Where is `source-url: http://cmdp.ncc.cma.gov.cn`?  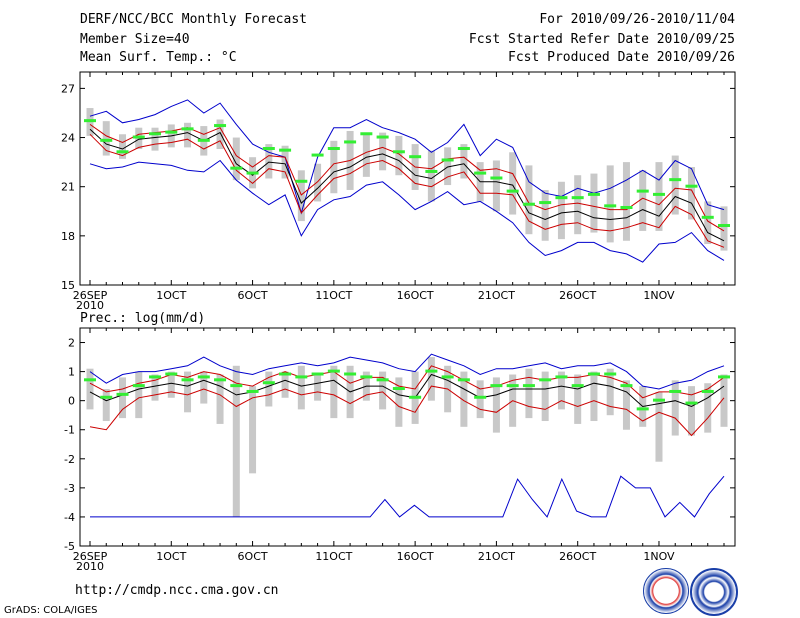 source-url: http://cmdp.ncc.cma.gov.cn is located at coordinates (177, 590).